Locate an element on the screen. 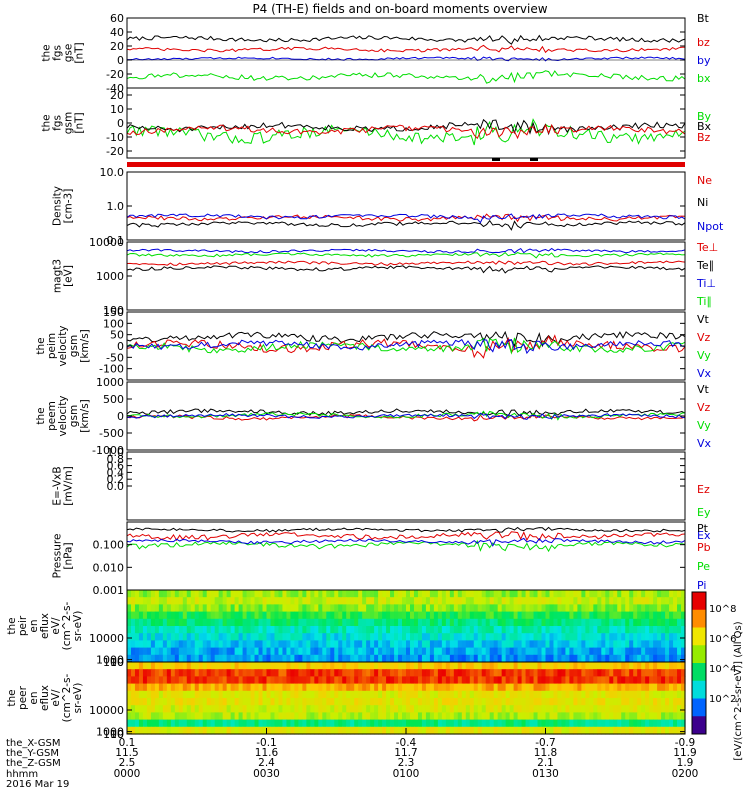  y-axis-label-line: [cm-3] is located at coordinates (69, 206).